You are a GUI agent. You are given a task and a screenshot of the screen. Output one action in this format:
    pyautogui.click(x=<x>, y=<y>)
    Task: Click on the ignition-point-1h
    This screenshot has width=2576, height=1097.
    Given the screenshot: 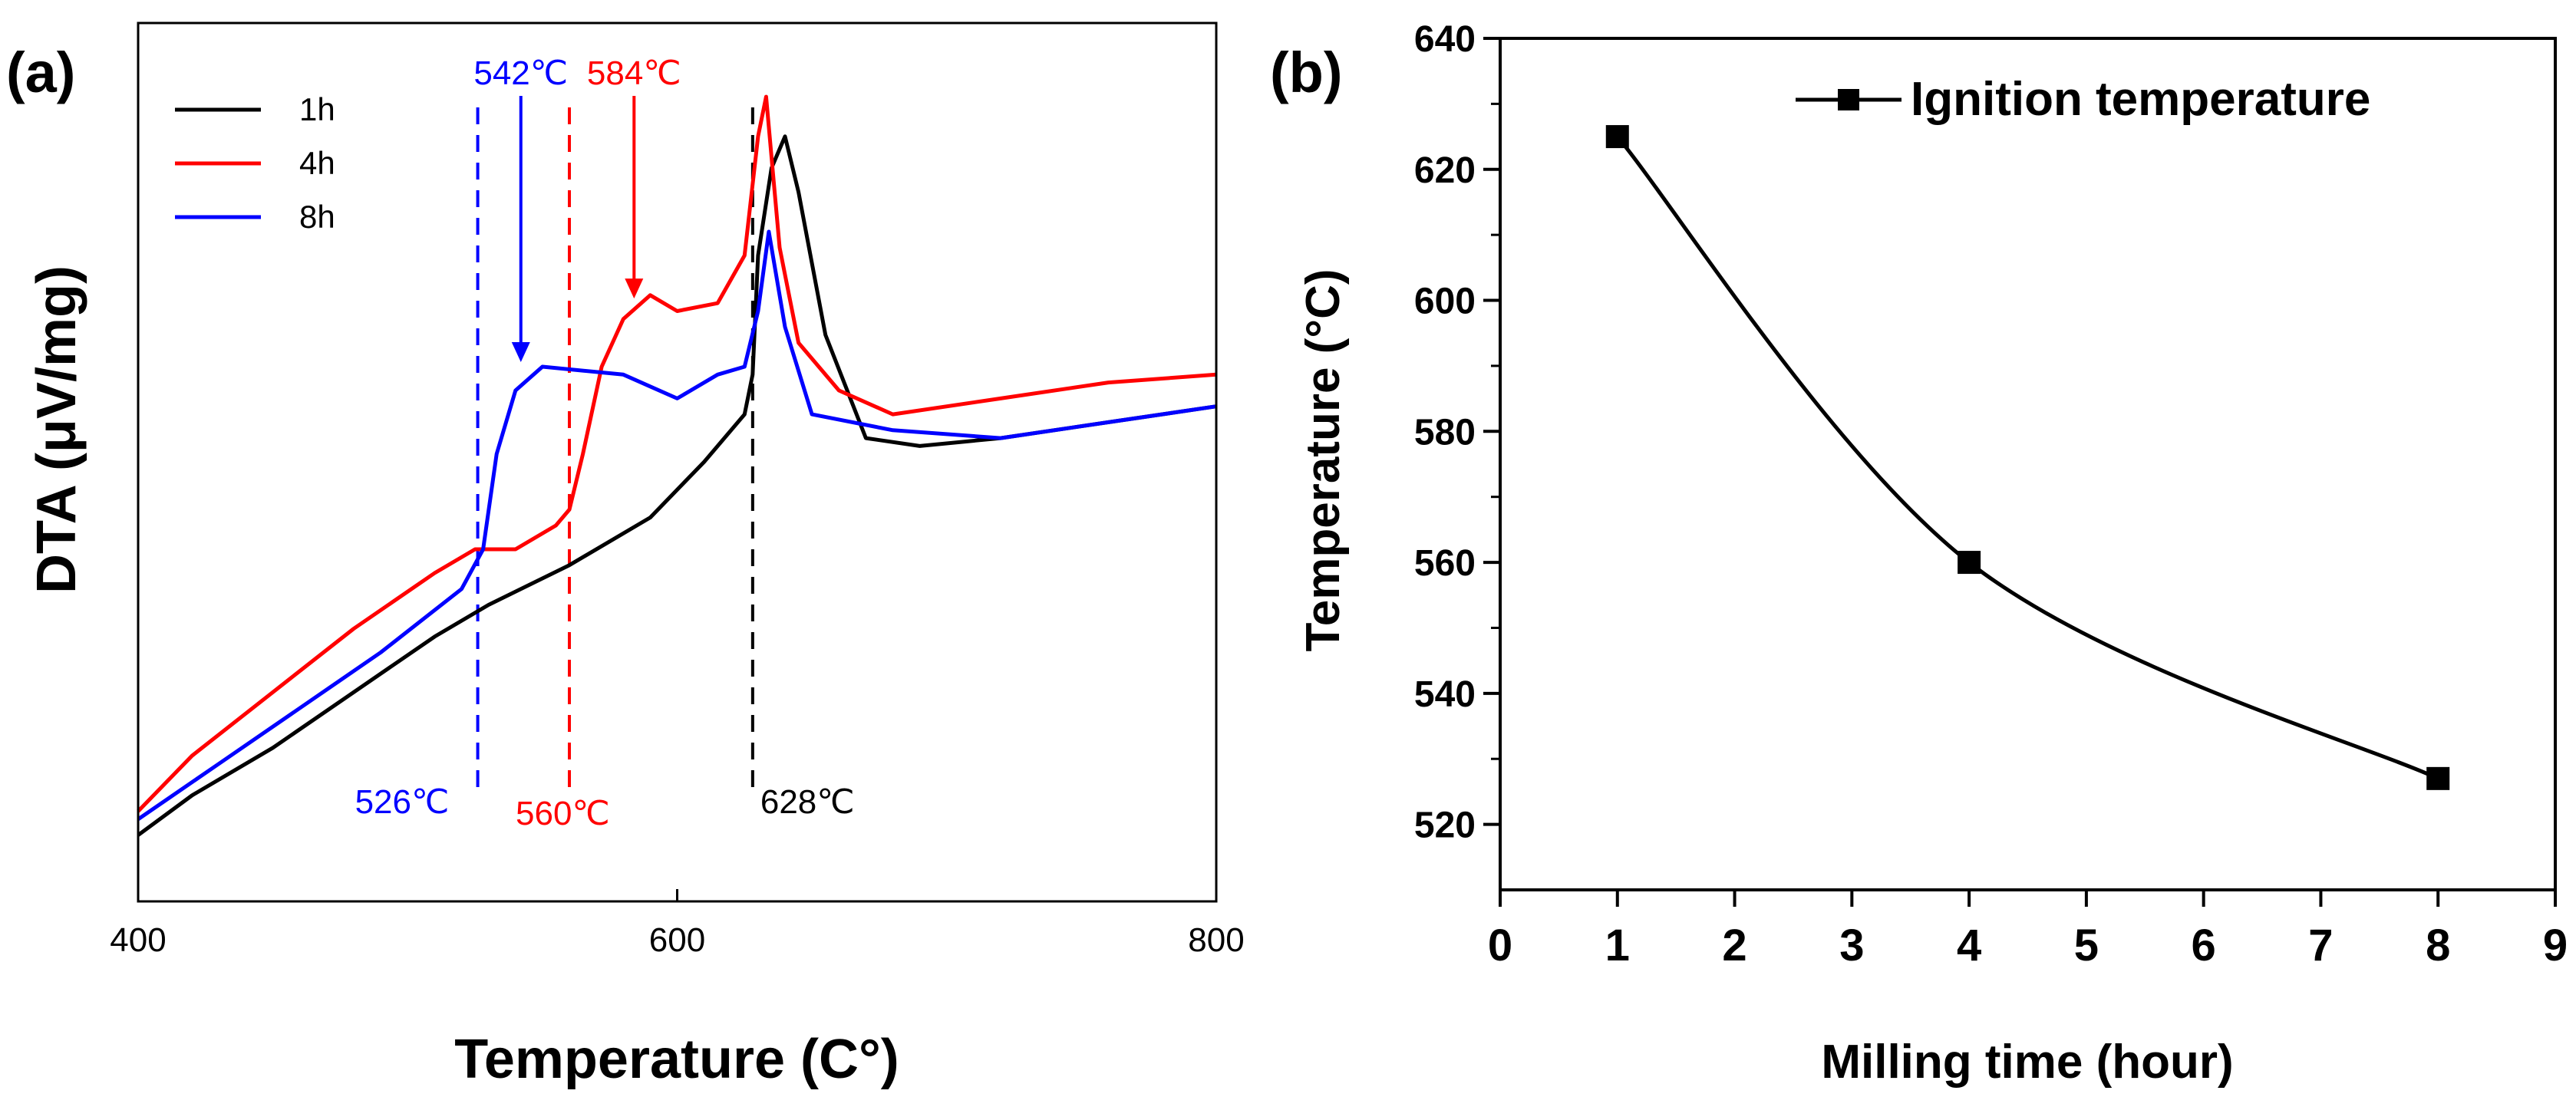 What is the action you would take?
    pyautogui.click(x=1617, y=137)
    